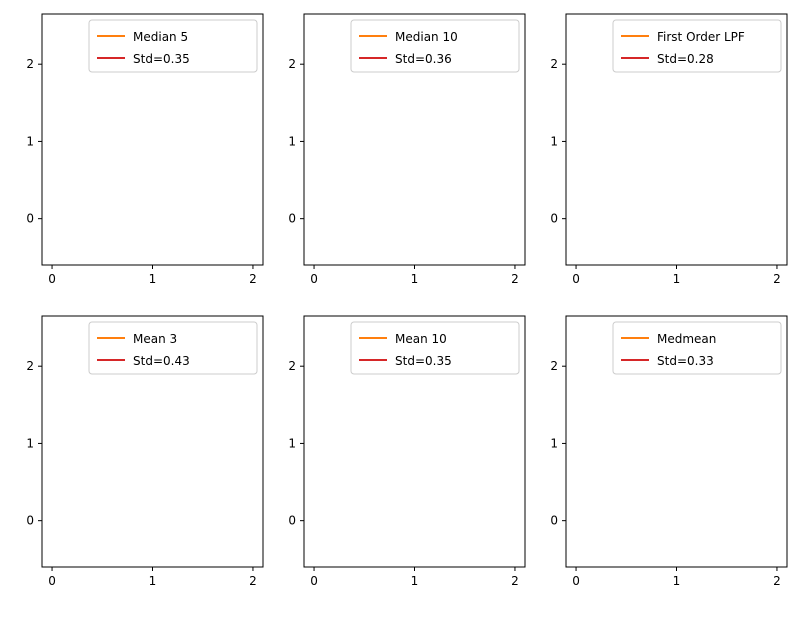  I want to click on legend-label-std: Std=0.33, so click(685, 361).